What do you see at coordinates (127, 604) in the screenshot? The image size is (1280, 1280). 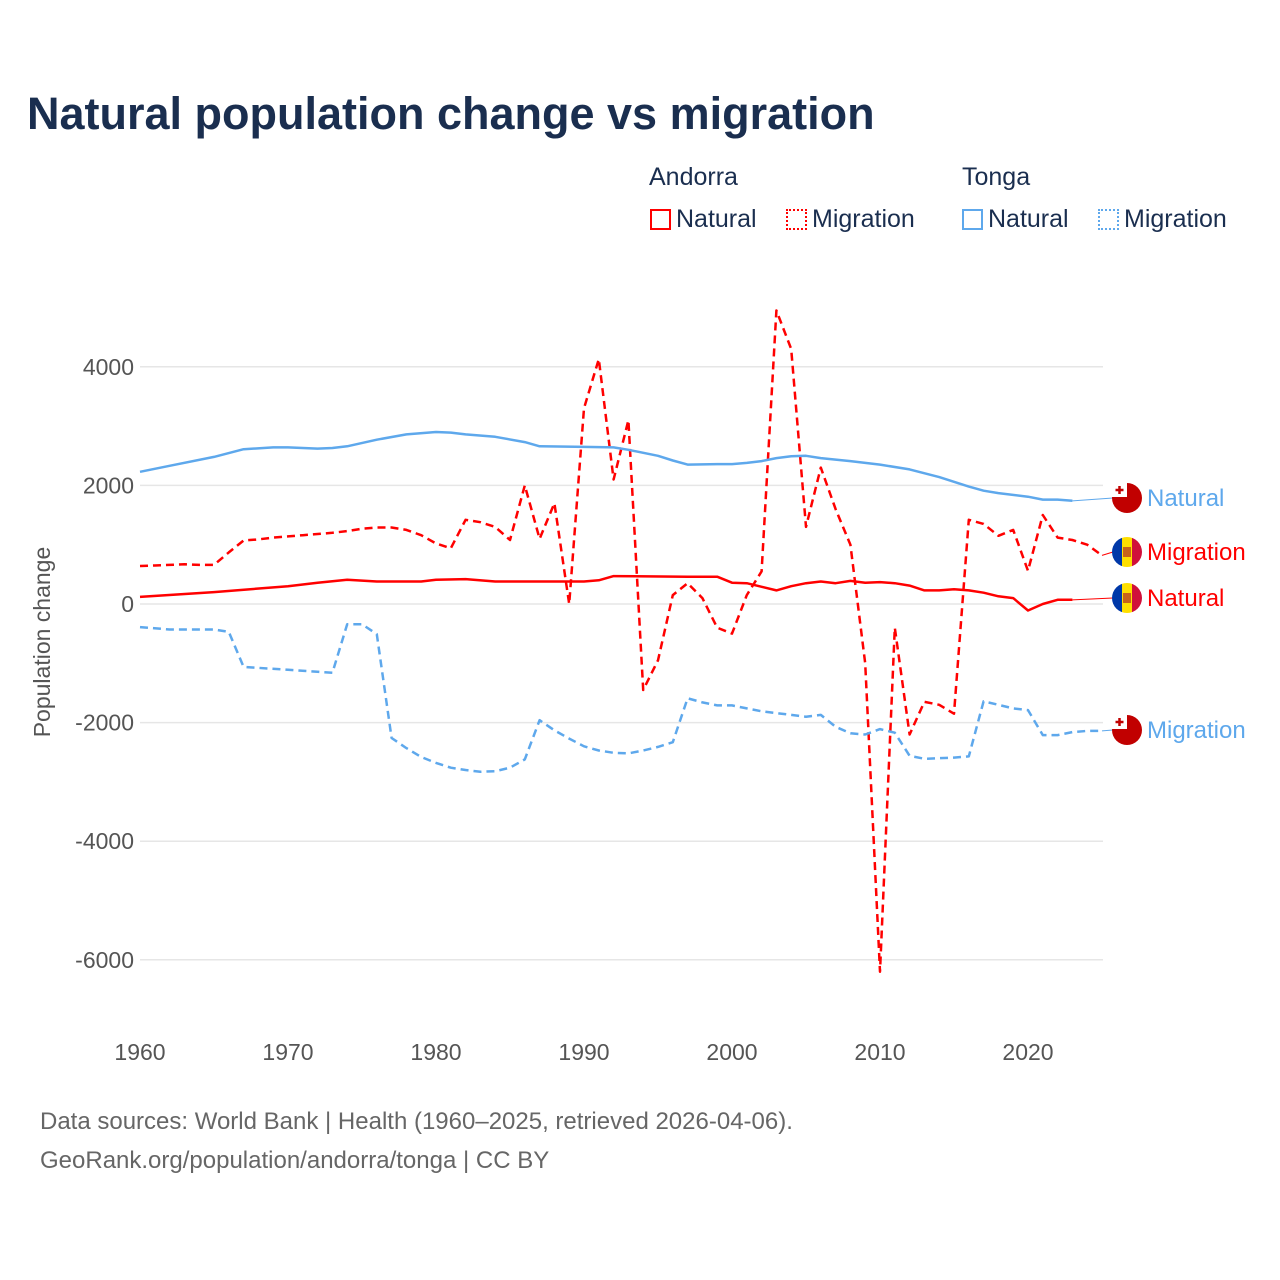 I see `y-tick-label: 0` at bounding box center [127, 604].